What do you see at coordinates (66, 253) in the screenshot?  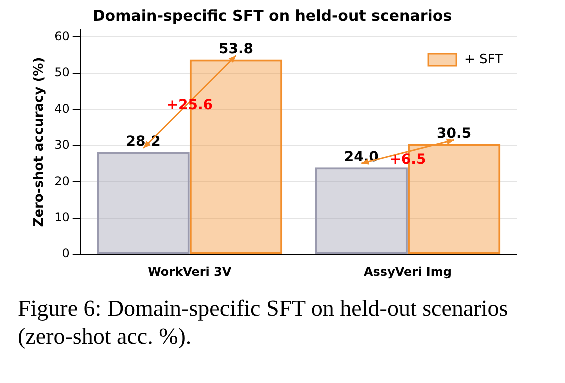 I see `y-tick-label: 0` at bounding box center [66, 253].